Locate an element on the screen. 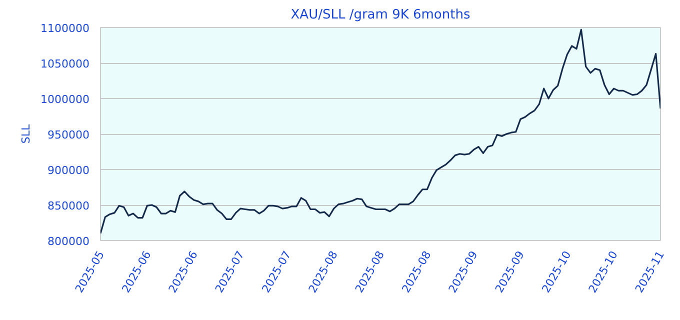 Image resolution: width=680 pixels, height=320 pixels. y-tick-label: 1100000 is located at coordinates (65, 28).